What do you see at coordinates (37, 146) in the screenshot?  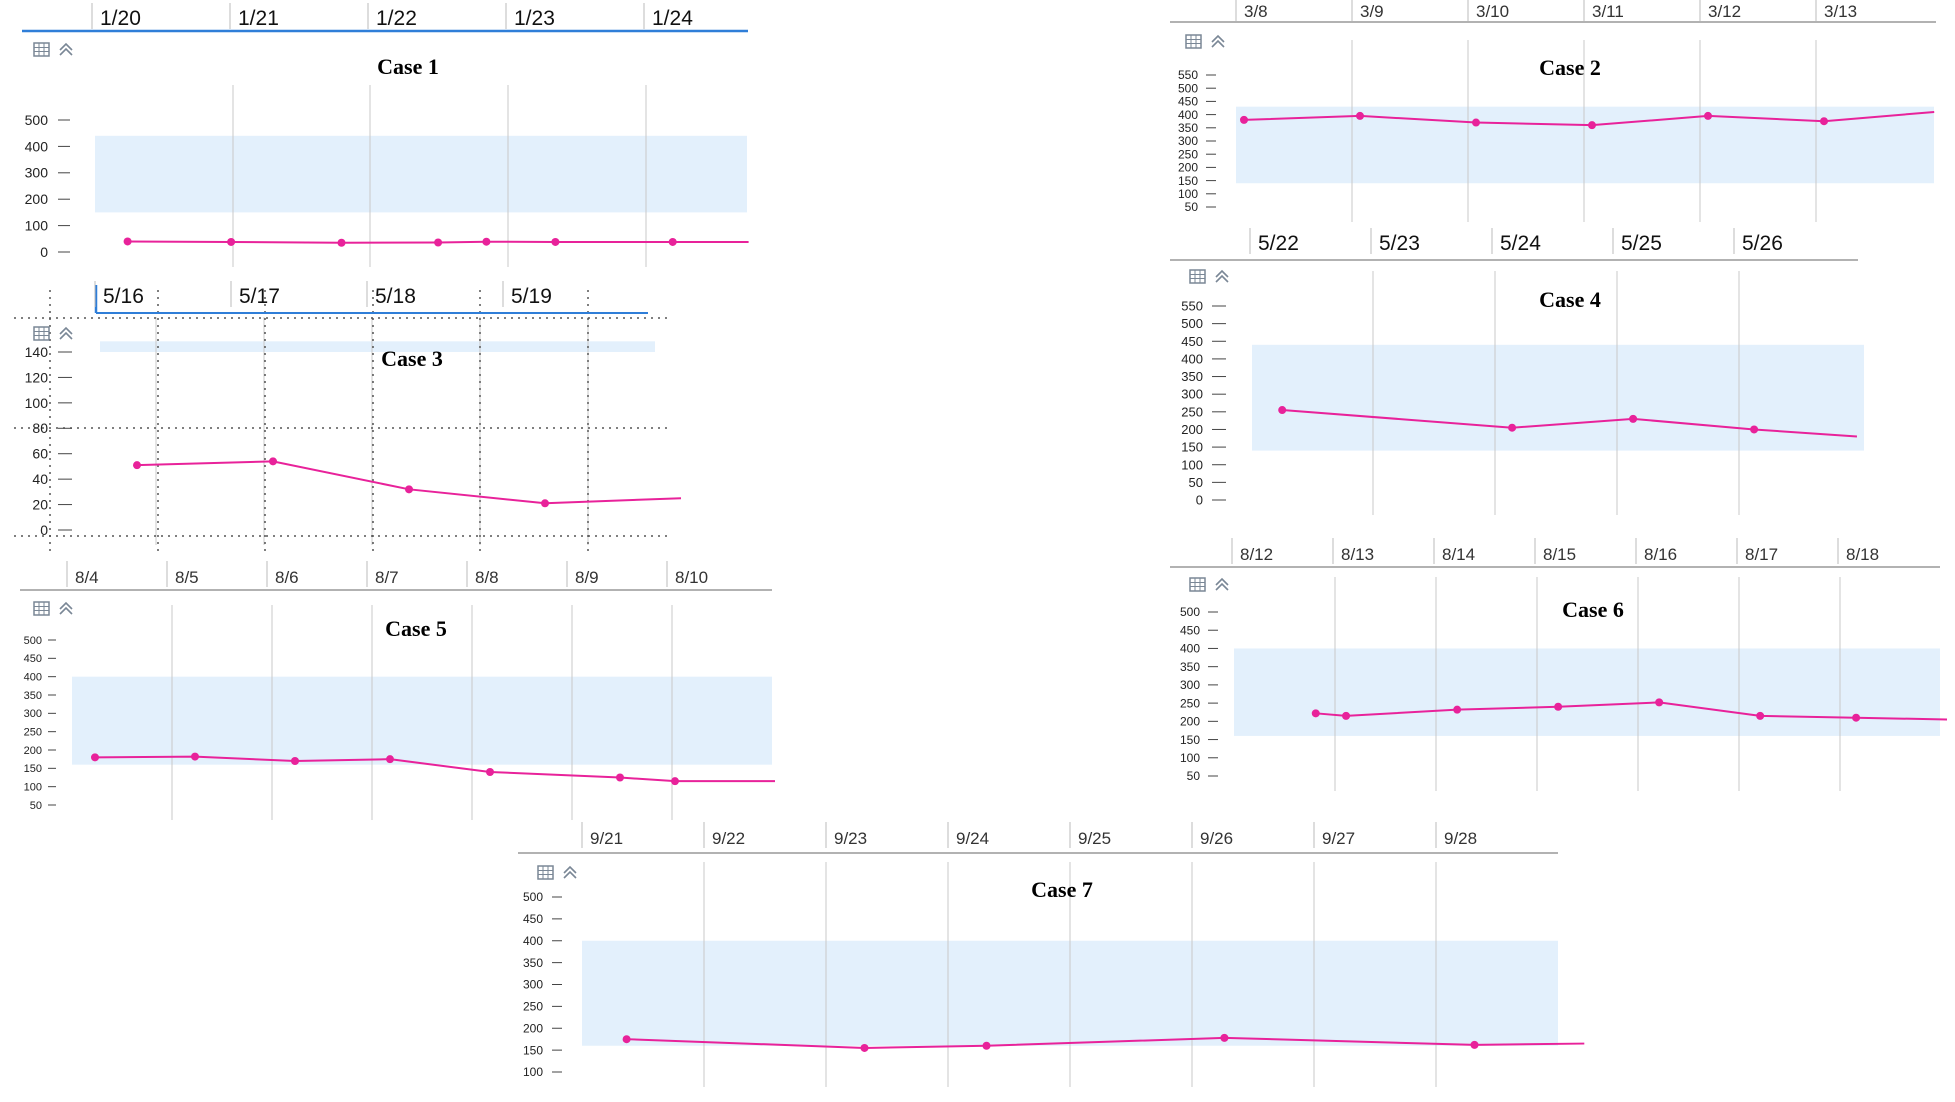 I see `case-1-y-tick-label: 400` at bounding box center [37, 146].